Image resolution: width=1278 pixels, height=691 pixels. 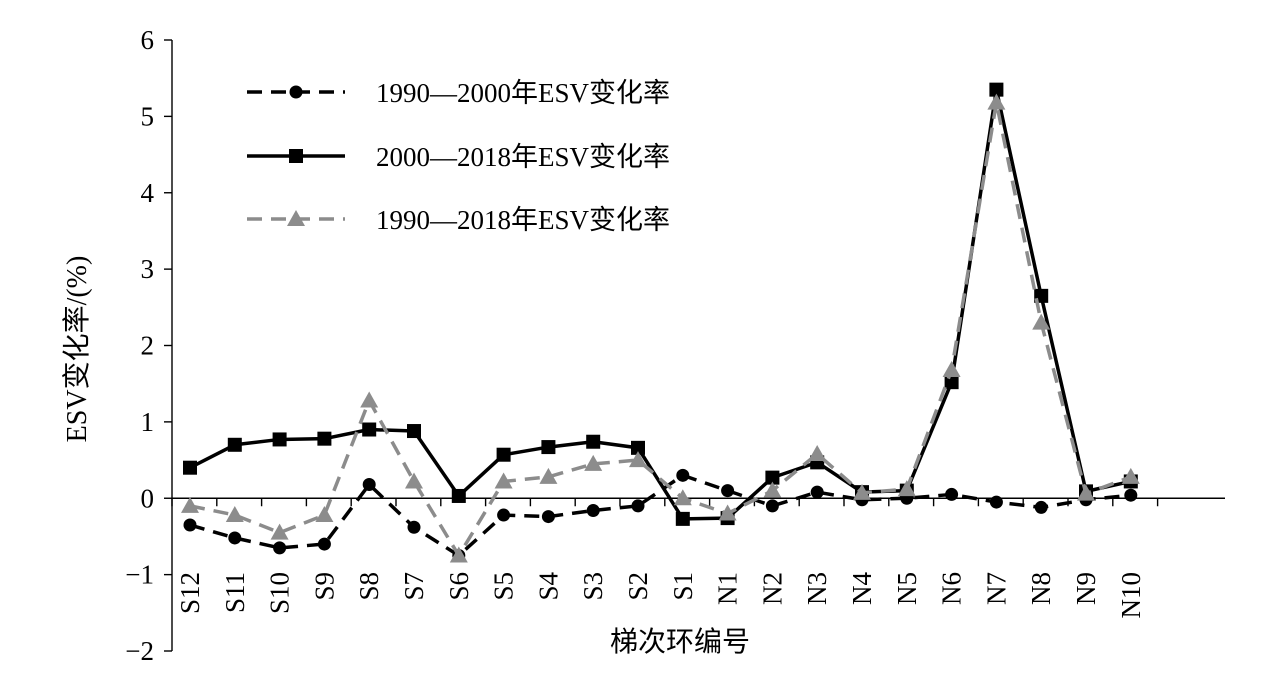 What do you see at coordinates (148, 422) in the screenshot?
I see `y-tick-label: 1` at bounding box center [148, 422].